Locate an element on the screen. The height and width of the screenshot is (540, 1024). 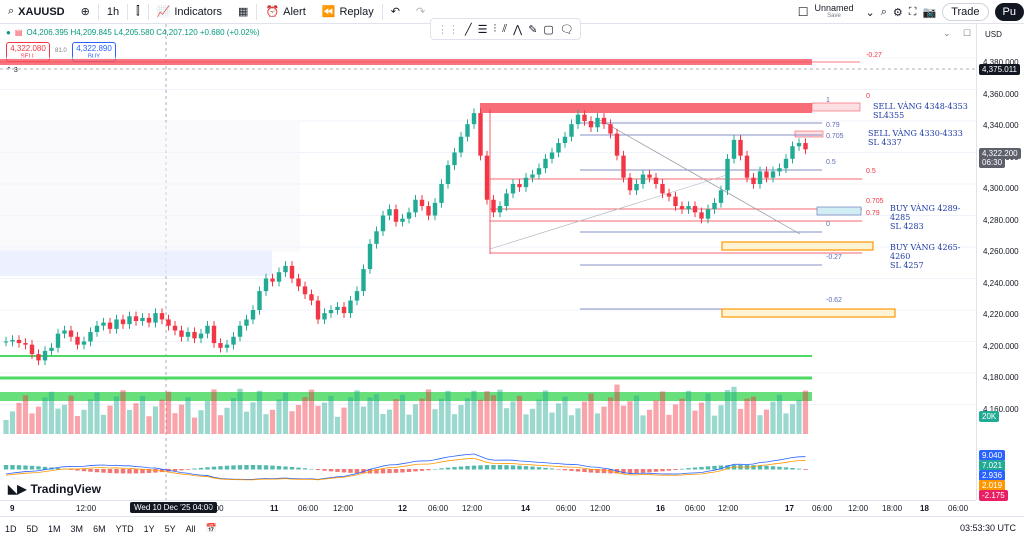
trend-line-icon: ╱ is located at coordinates (468, 29).